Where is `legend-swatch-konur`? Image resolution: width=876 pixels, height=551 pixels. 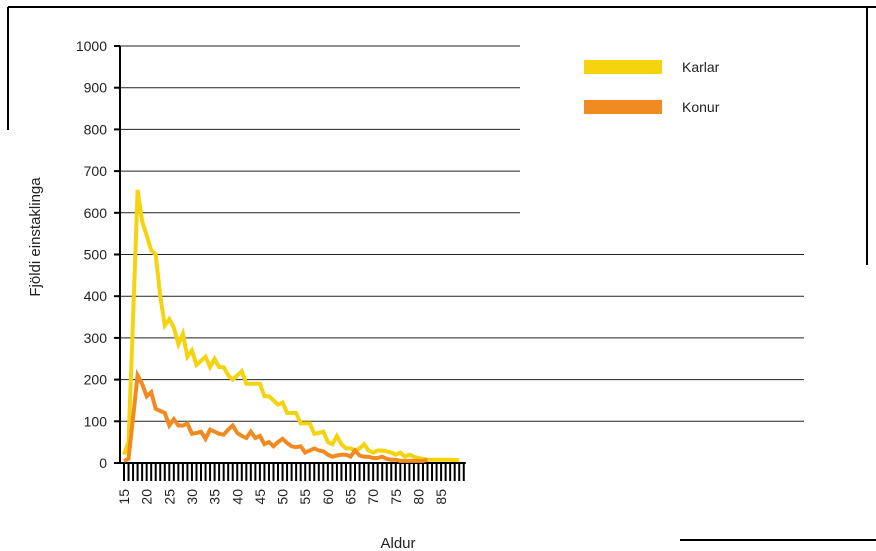
legend-swatch-konur is located at coordinates (623, 107).